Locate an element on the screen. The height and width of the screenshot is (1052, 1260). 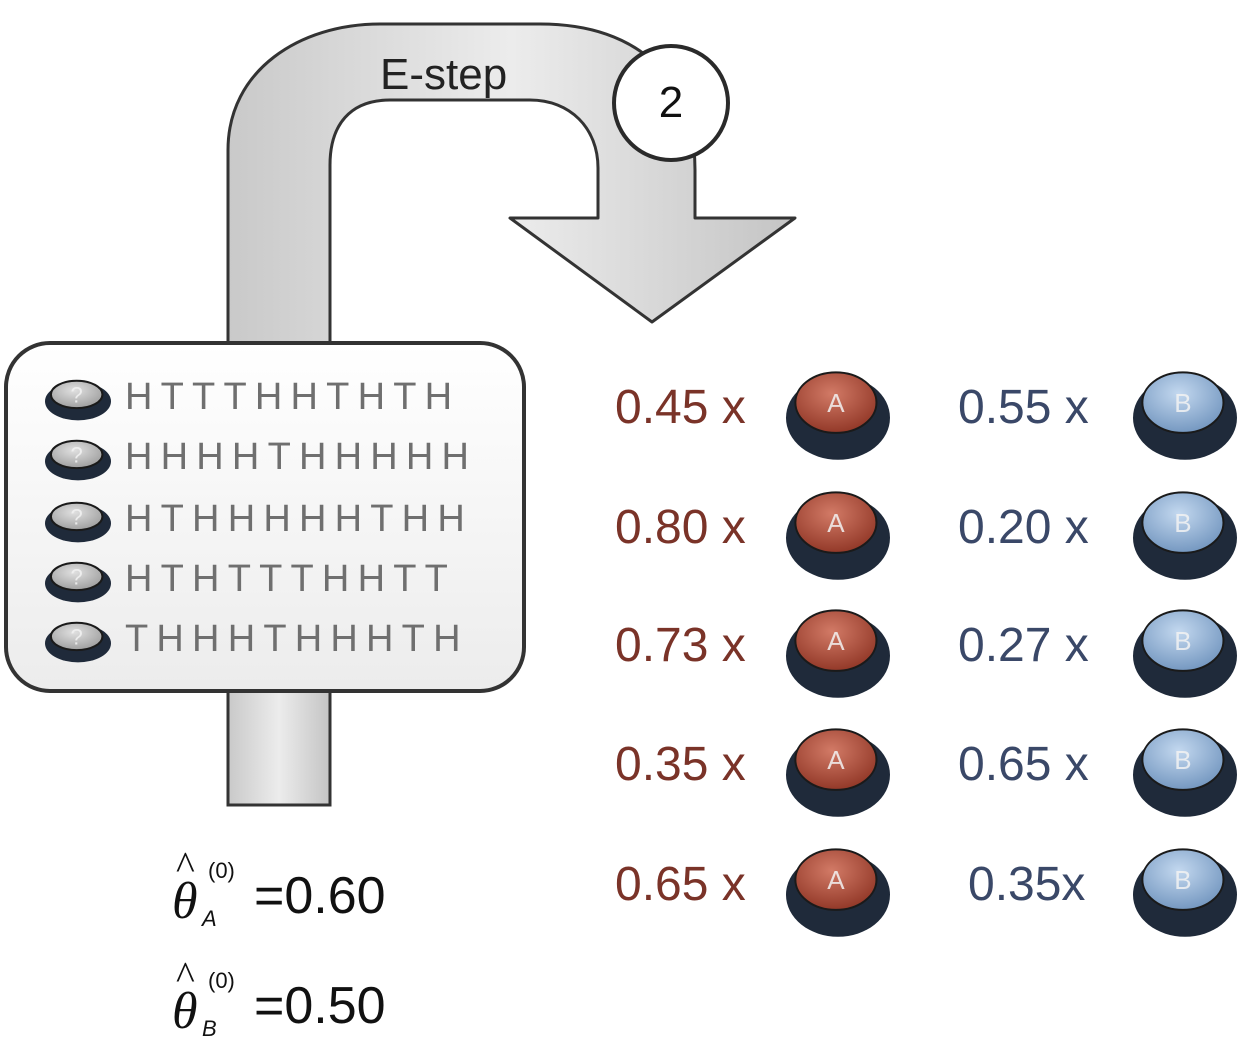
sequence-row: THHHTHHHTH is located at coordinates (297, 639).